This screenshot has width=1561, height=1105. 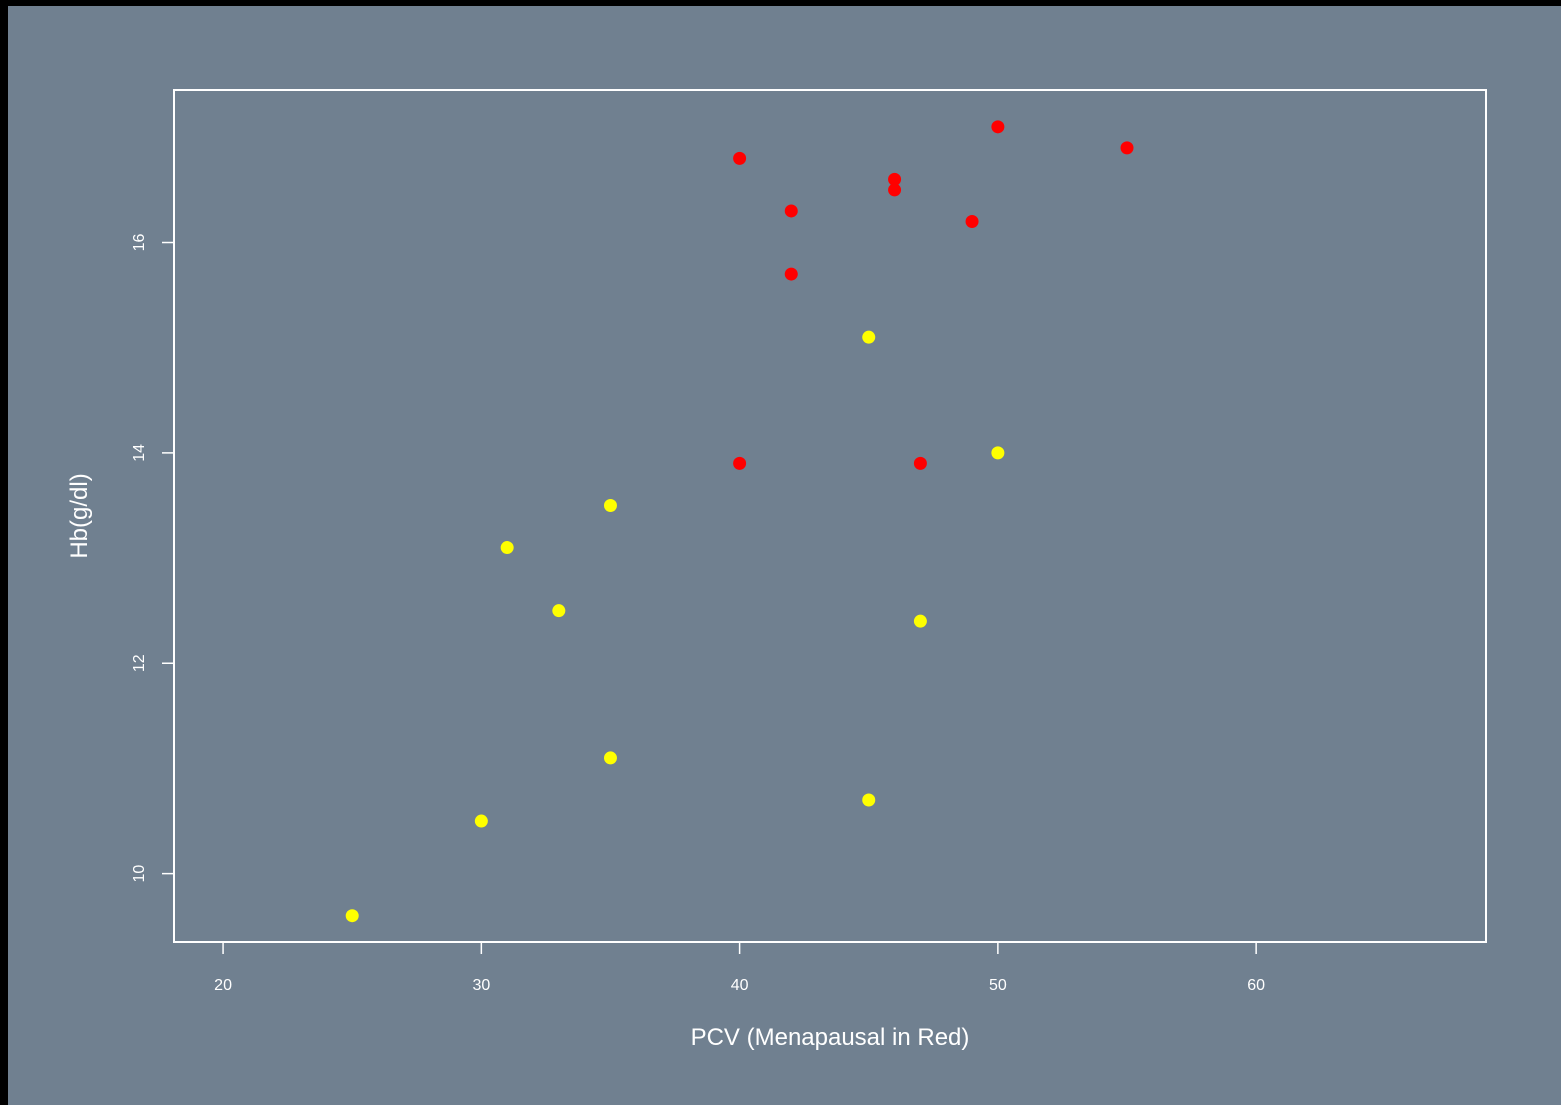 I want to click on x-tick-label: 30, so click(x=481, y=985).